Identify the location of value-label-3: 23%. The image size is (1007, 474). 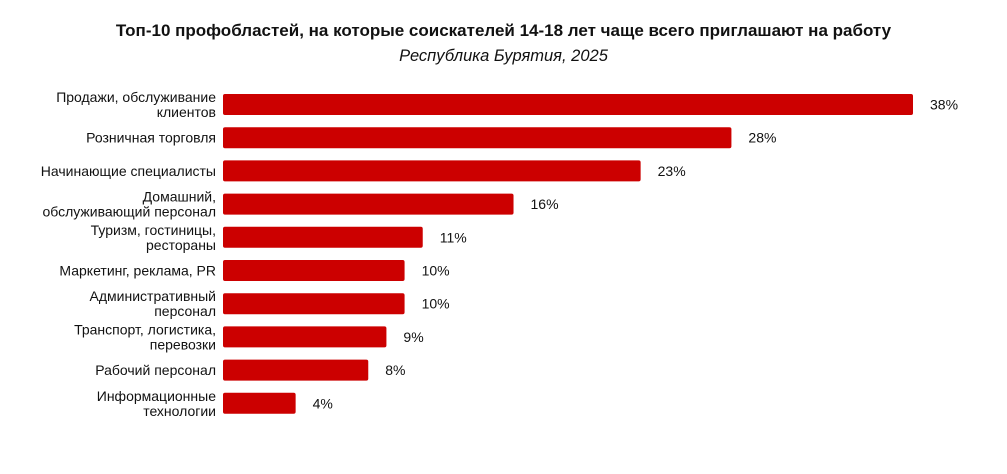
(672, 171).